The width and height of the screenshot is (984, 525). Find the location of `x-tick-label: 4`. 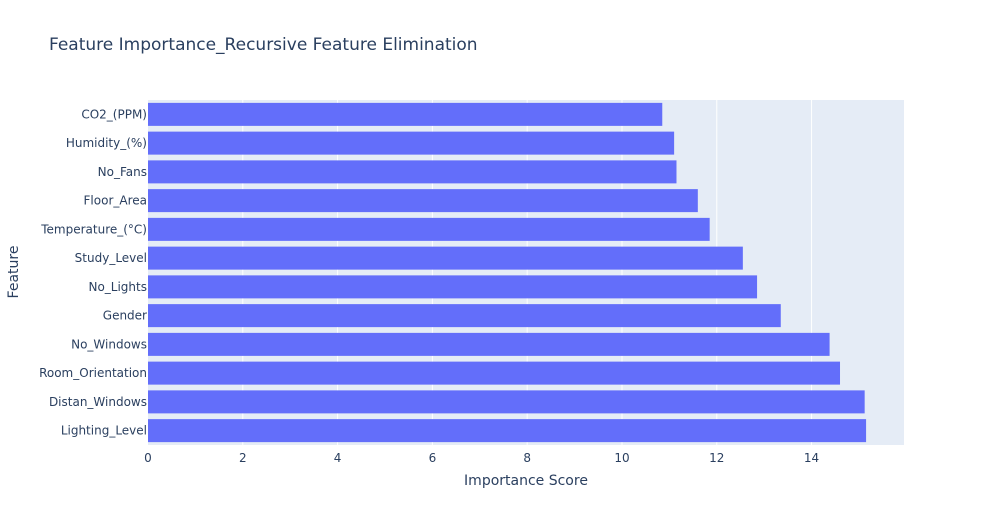

x-tick-label: 4 is located at coordinates (338, 458).